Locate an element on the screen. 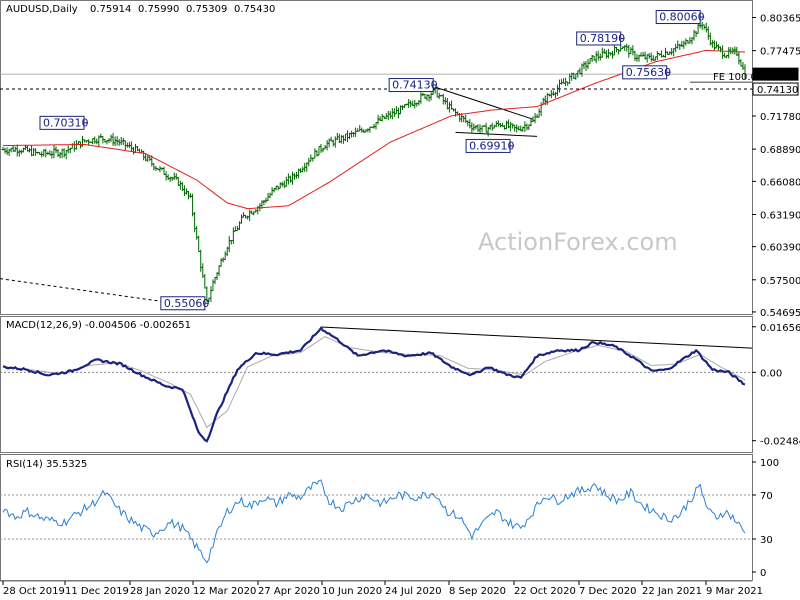 Image resolution: width=800 pixels, height=600 pixels. svg-text: 0.75630 is located at coordinates (649, 72).